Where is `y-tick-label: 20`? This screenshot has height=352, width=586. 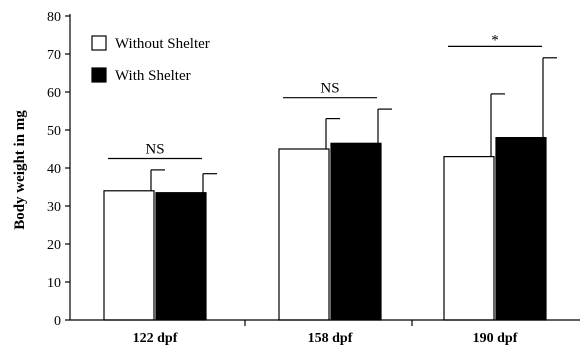
y-tick-label: 20 is located at coordinates (54, 245).